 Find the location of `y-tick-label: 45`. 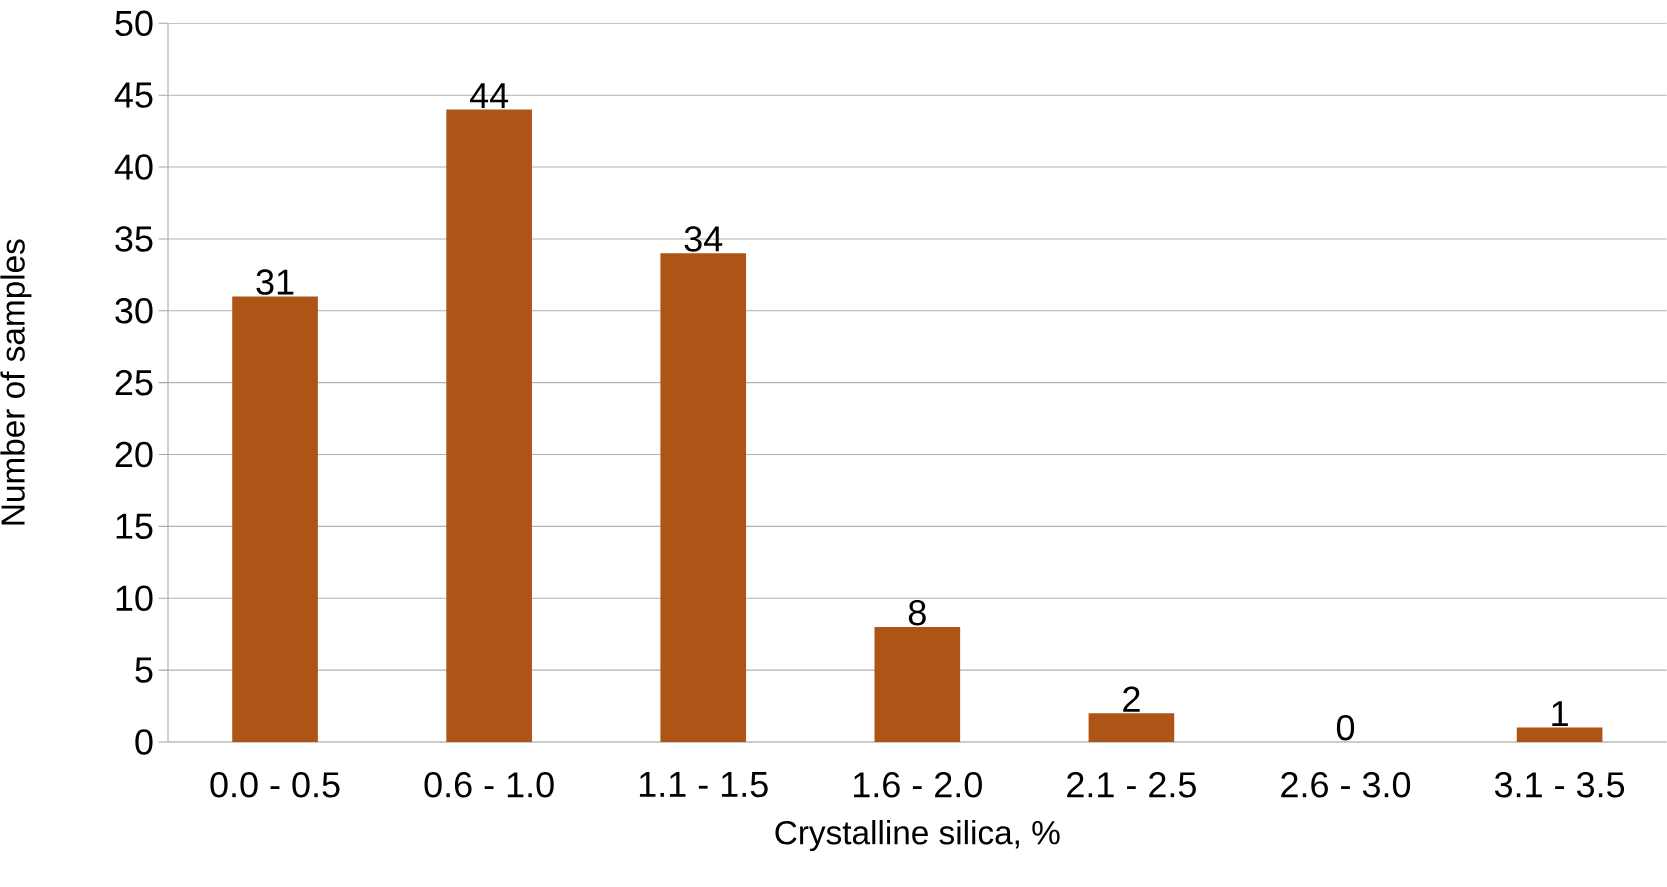

y-tick-label: 45 is located at coordinates (133, 95).